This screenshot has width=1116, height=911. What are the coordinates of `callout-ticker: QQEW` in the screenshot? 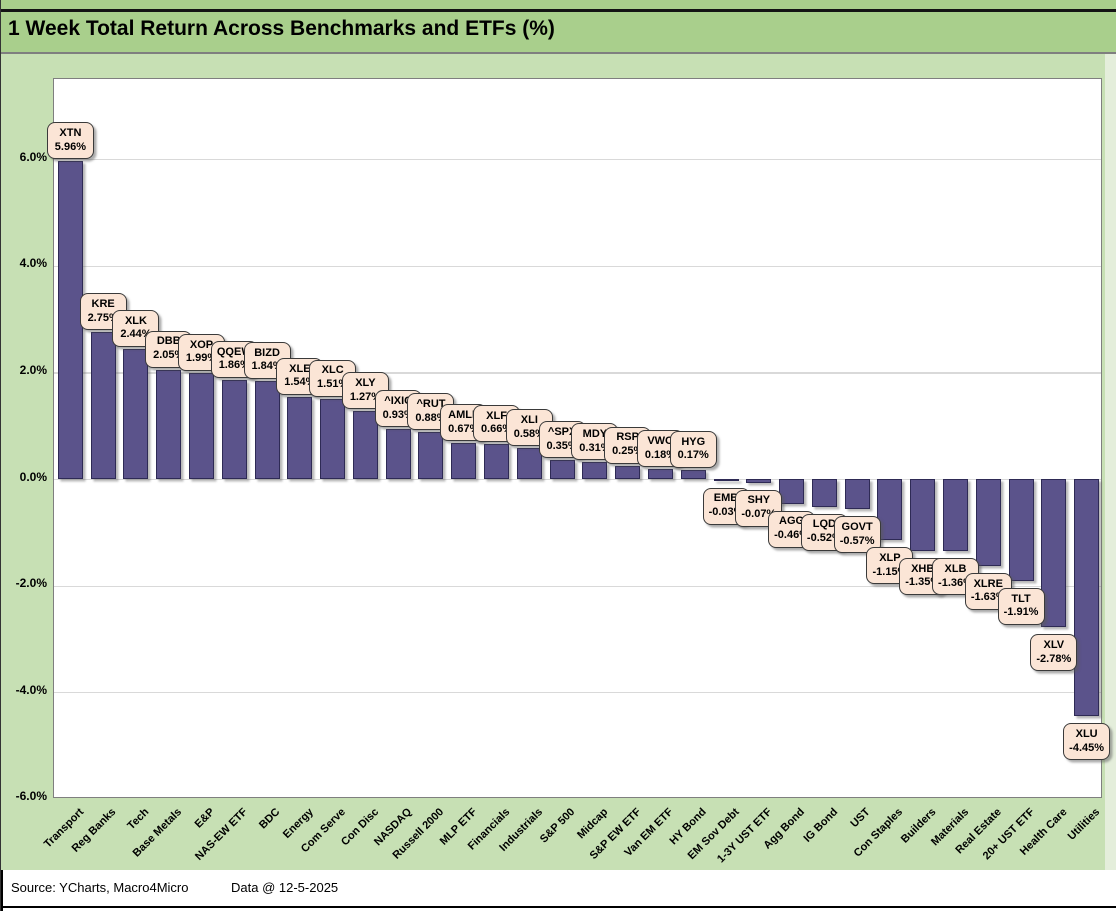 It's located at (234, 351).